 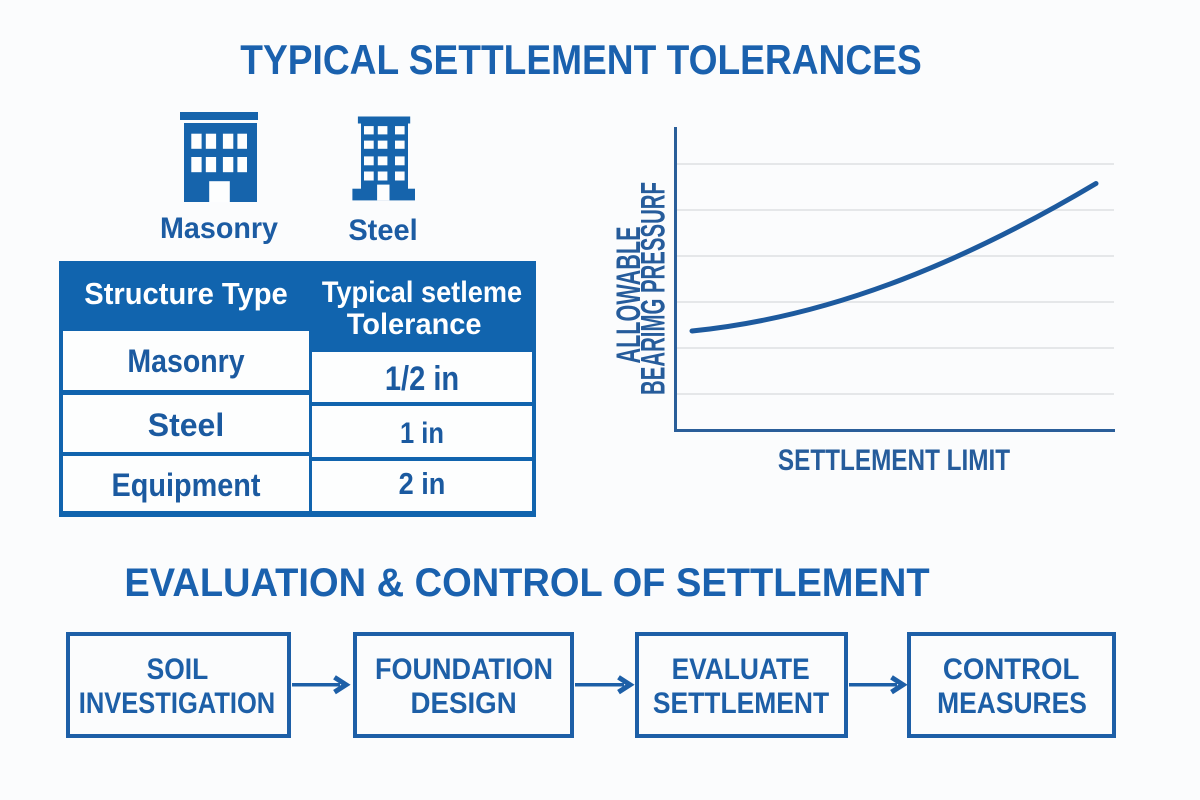 What do you see at coordinates (653, 288) in the screenshot?
I see `svg-text: BEARIMG PRESSURF` at bounding box center [653, 288].